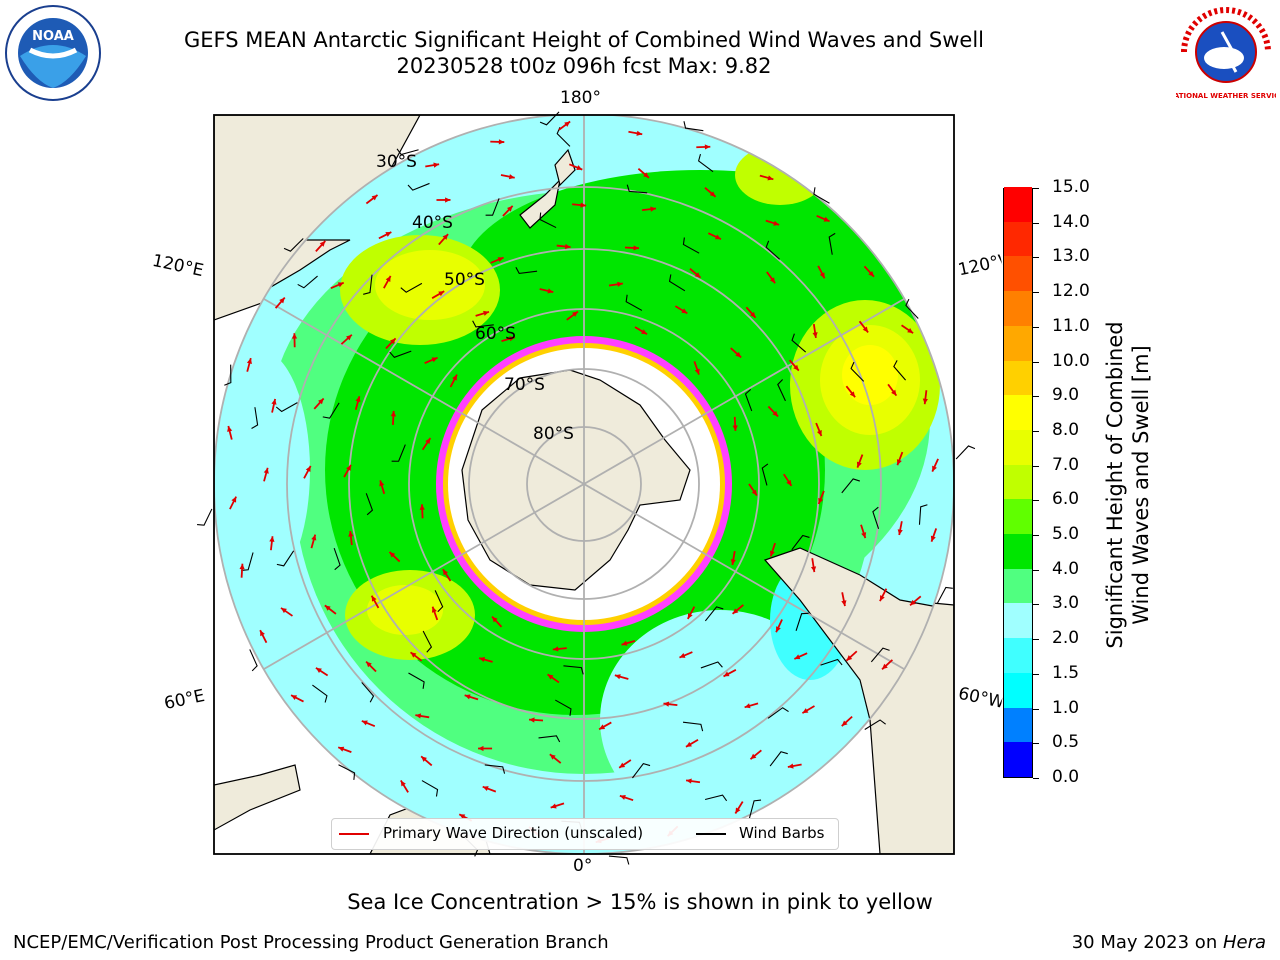  I want to click on colorbar-tick-label: 3.0, so click(1066, 603).